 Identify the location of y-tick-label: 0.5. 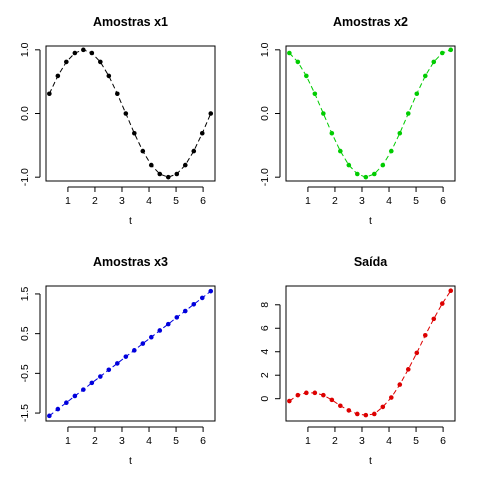
(25, 333).